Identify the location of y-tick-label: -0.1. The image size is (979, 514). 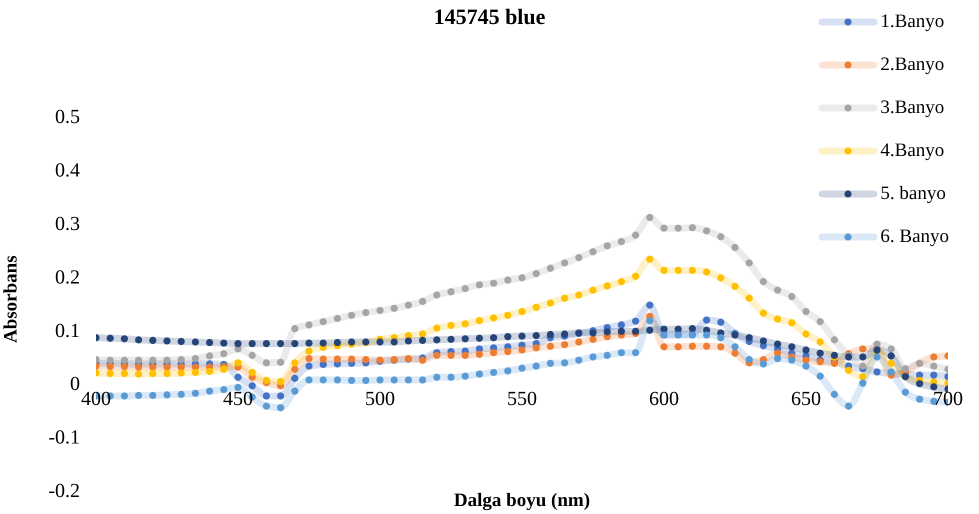
(64, 437).